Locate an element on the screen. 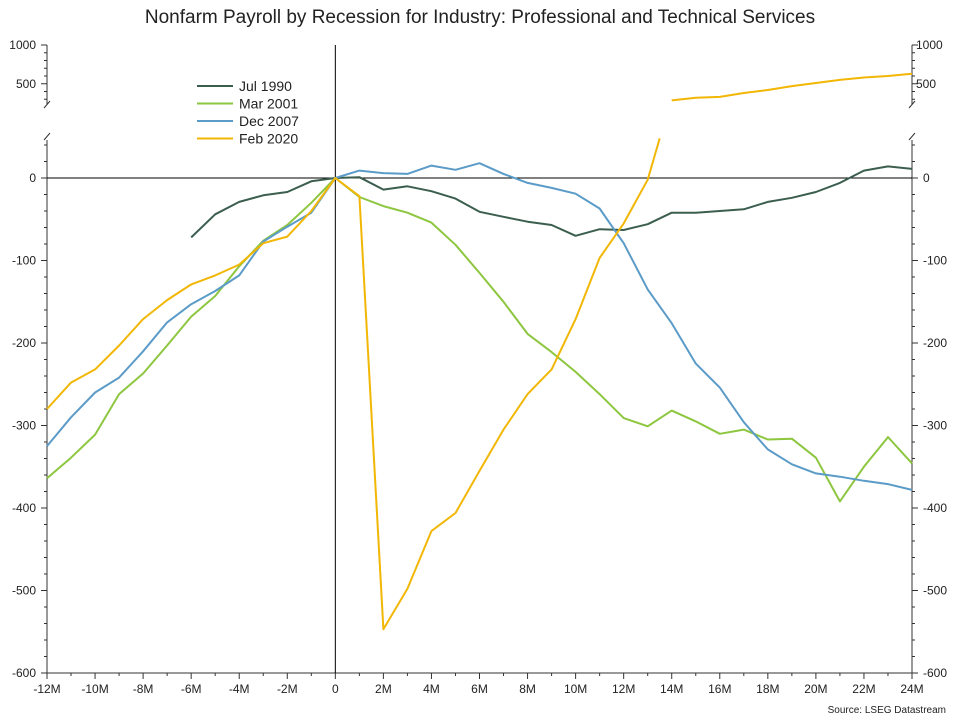 The image size is (960, 720). x-tick-label: 20M is located at coordinates (815, 689).